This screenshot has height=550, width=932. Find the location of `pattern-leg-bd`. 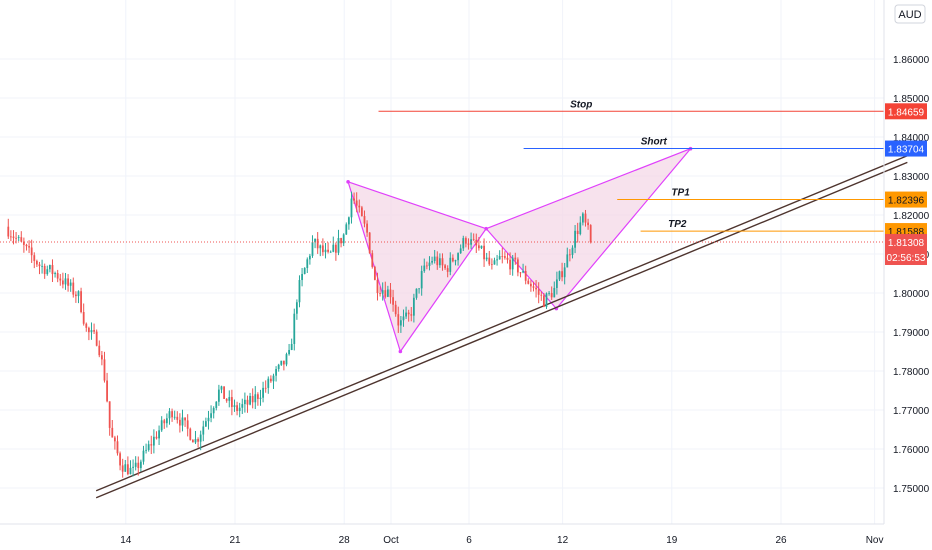

pattern-leg-bd is located at coordinates (588, 189).